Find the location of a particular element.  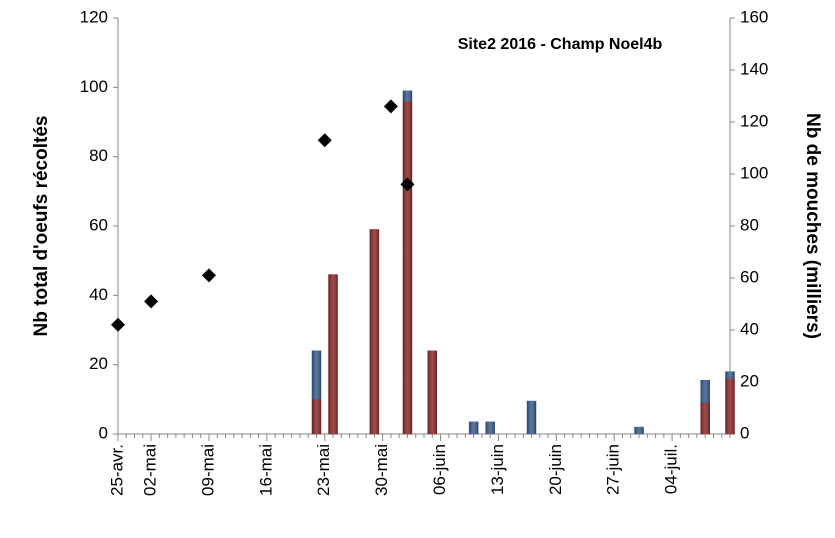

y-tick-label: 20 is located at coordinates (98, 363).